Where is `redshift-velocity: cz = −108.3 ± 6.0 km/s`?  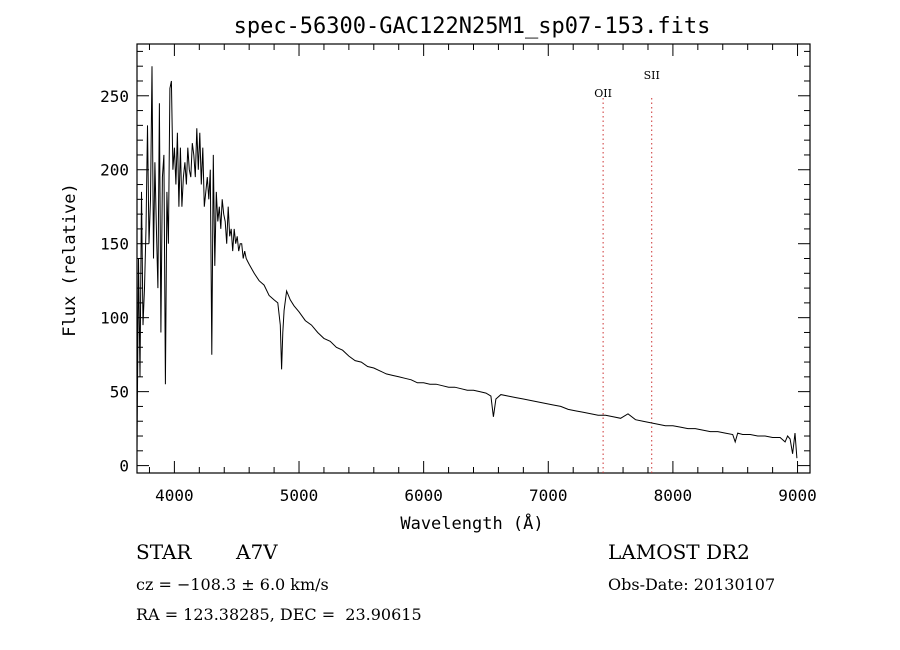 redshift-velocity: cz = −108.3 ± 6.0 km/s is located at coordinates (232, 584).